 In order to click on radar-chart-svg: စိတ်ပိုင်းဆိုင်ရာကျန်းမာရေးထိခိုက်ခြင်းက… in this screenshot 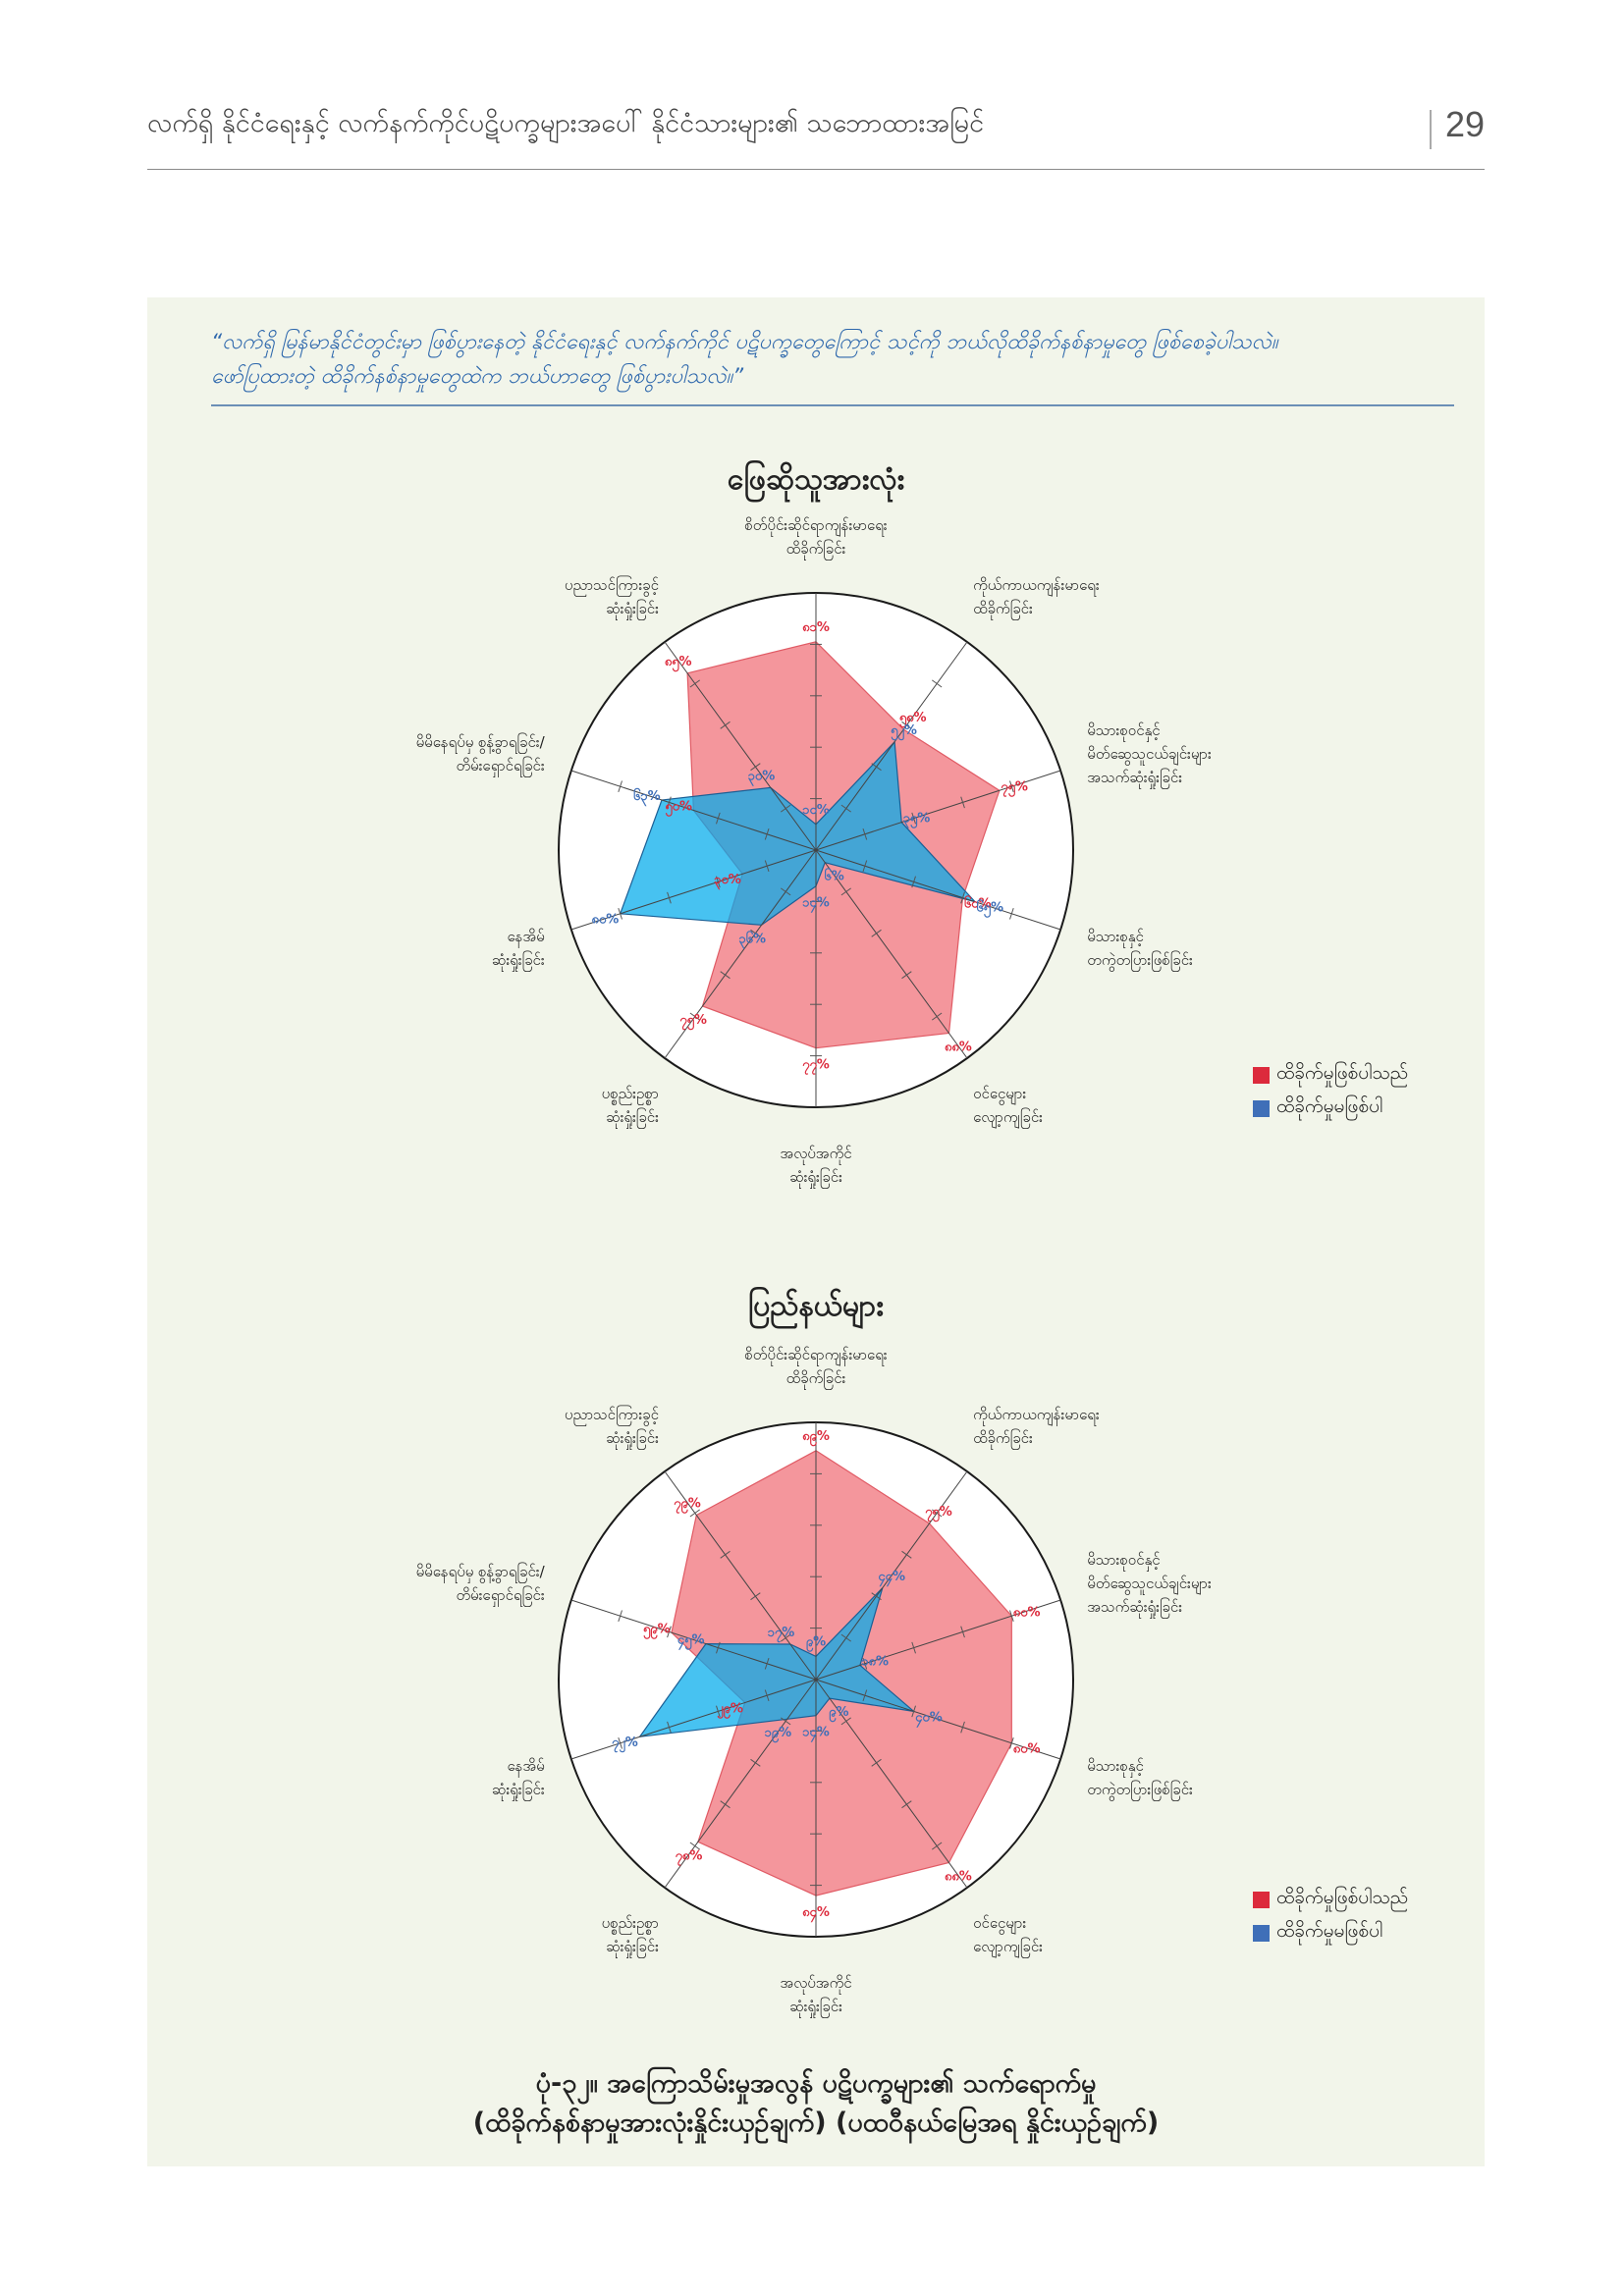, I will do `click(814, 1682)`.